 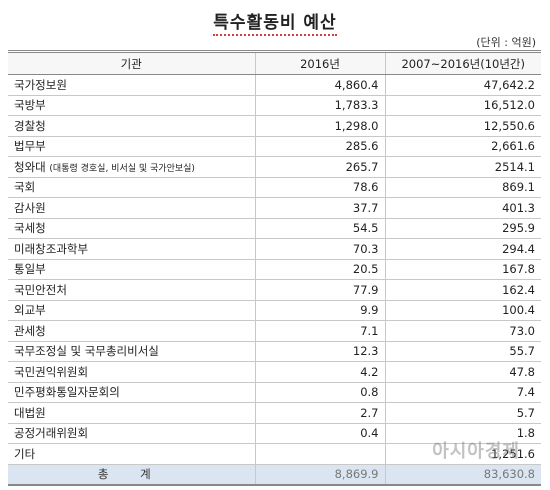 I want to click on value-2016: 7.1, so click(x=319, y=331).